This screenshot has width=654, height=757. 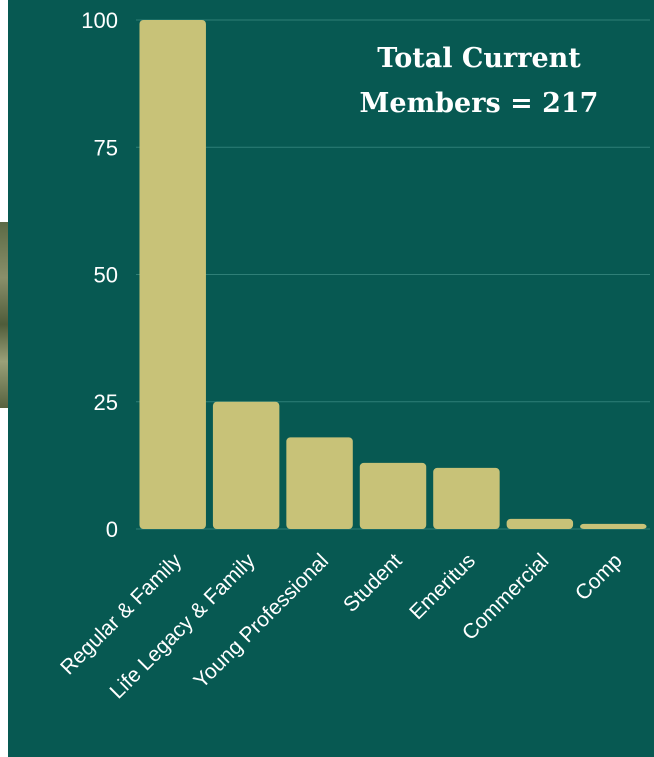 What do you see at coordinates (442, 586) in the screenshot?
I see `x-tick-label: Emeritus` at bounding box center [442, 586].